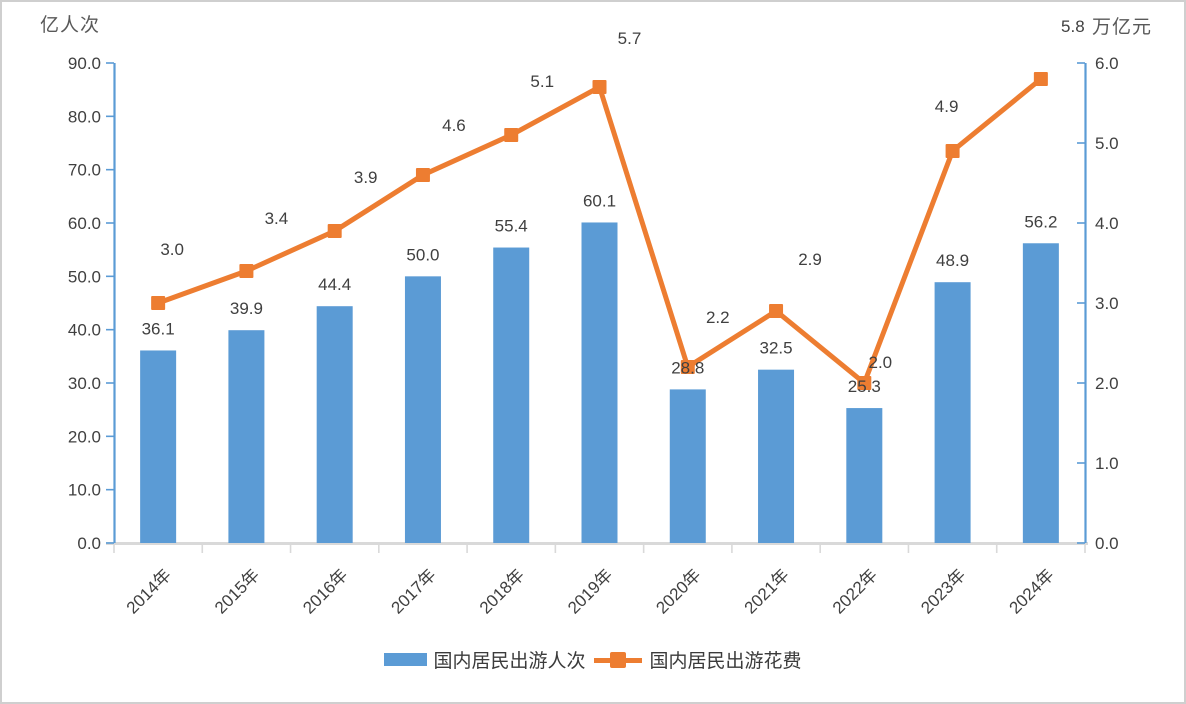 This screenshot has height=704, width=1186. Describe the element at coordinates (84, 436) in the screenshot. I see `left-axis-tick-label: 20.0` at that location.